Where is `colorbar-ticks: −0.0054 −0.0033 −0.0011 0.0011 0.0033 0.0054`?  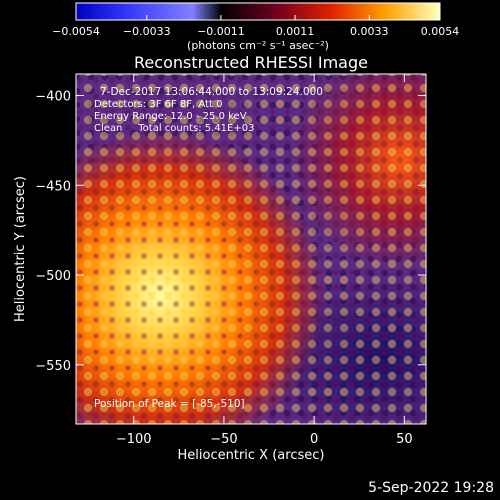
colorbar-ticks: −0.0054 −0.0033 −0.0011 0.0011 0.0033 0.0054 is located at coordinates (255, 26).